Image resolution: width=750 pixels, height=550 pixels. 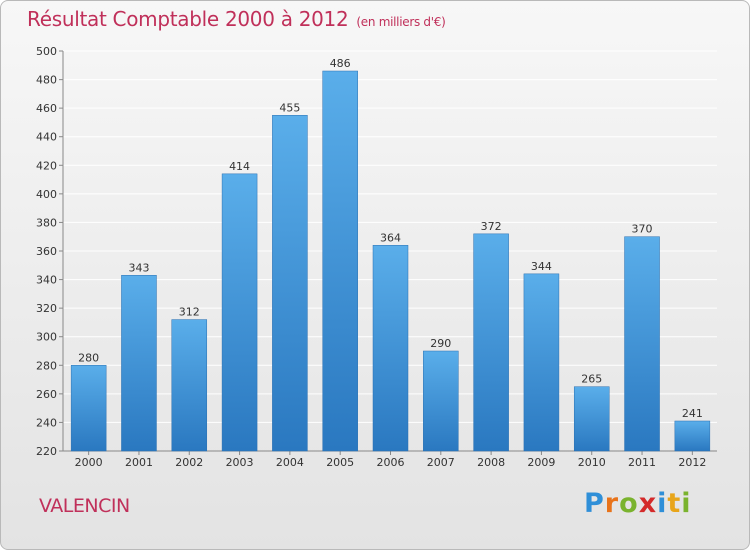 What do you see at coordinates (139, 462) in the screenshot?
I see `x-tick-label: 2001` at bounding box center [139, 462].